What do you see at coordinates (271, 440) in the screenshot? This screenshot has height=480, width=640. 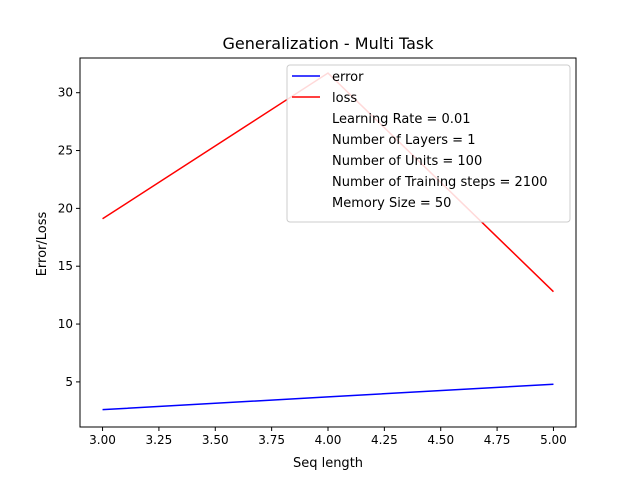 I see `x-tick-label: 3.75` at bounding box center [271, 440].